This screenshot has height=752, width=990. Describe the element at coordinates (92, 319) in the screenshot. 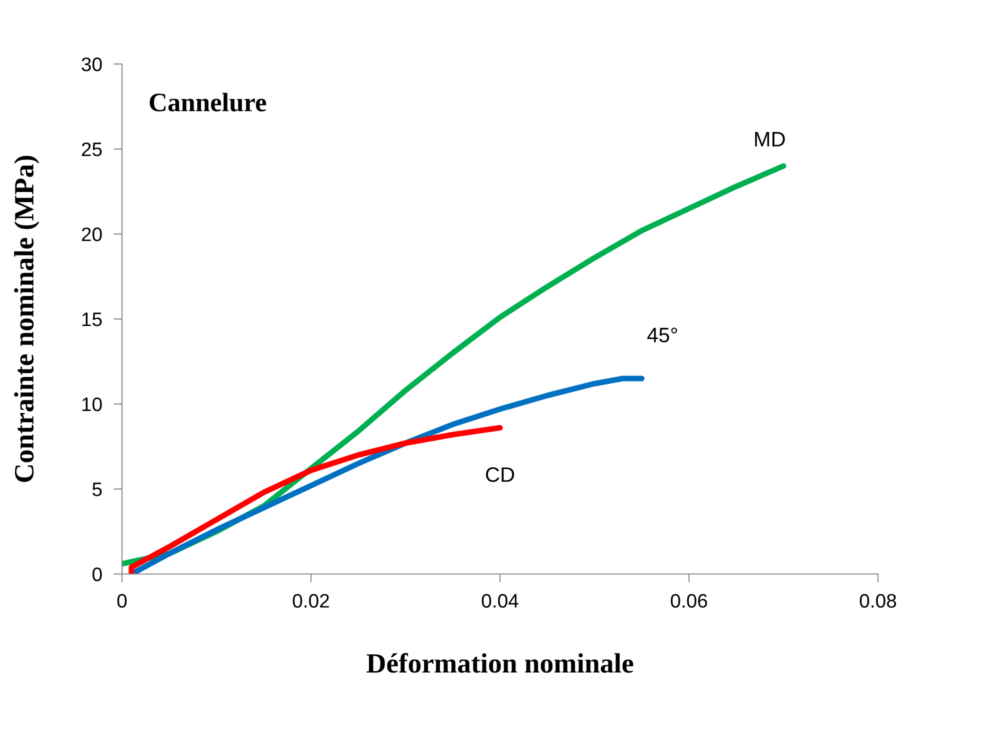

I see `y-tick-label: 15` at that location.